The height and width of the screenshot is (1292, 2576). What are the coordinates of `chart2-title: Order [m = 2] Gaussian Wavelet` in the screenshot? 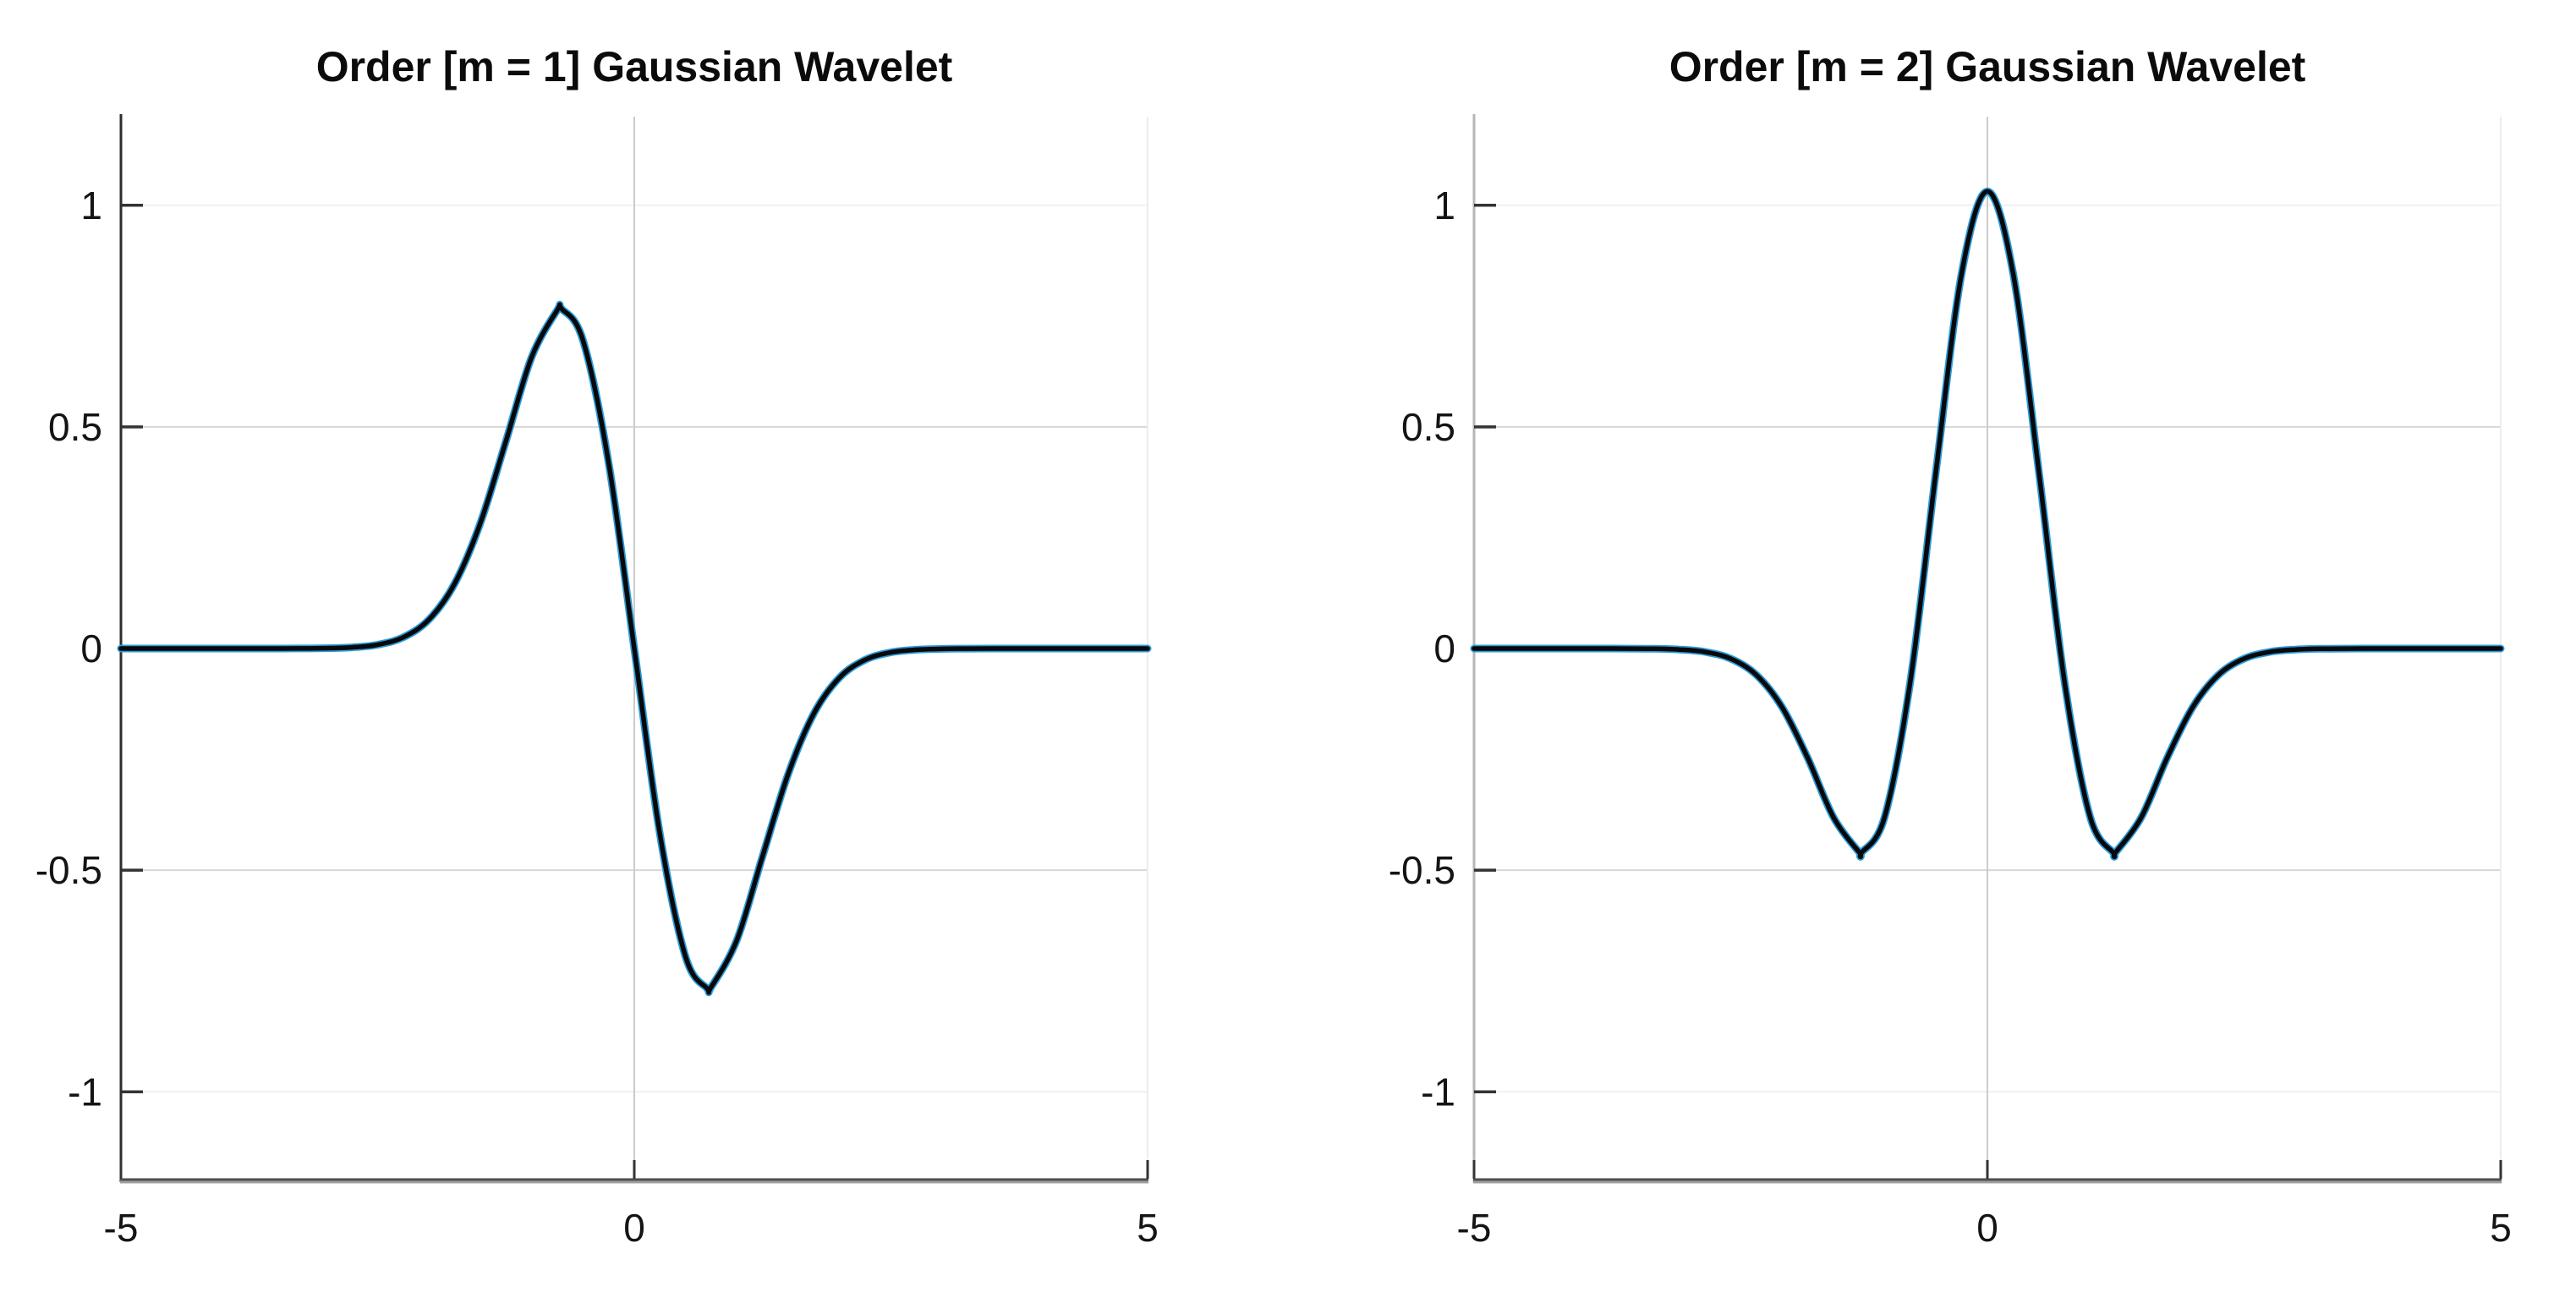 It's located at (1987, 67).